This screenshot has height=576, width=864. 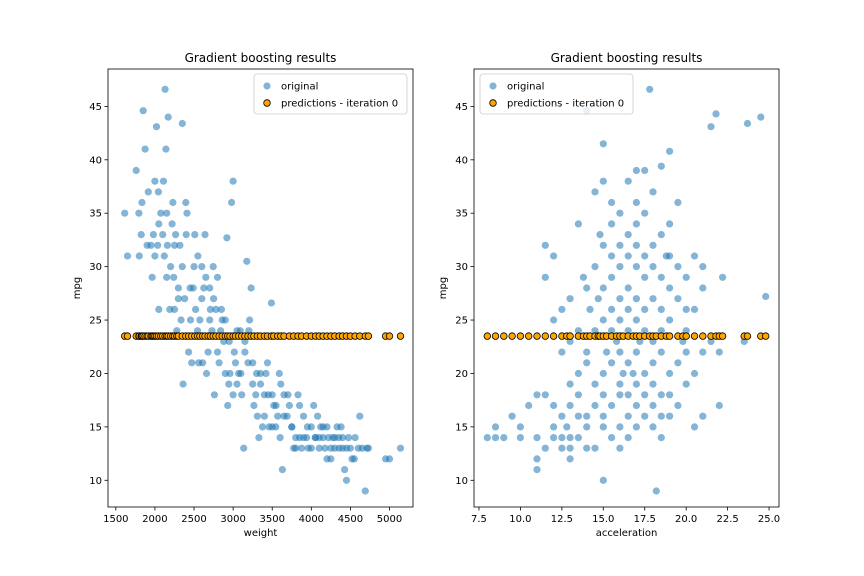 What do you see at coordinates (461, 427) in the screenshot?
I see `y-tick-label: 15` at bounding box center [461, 427].